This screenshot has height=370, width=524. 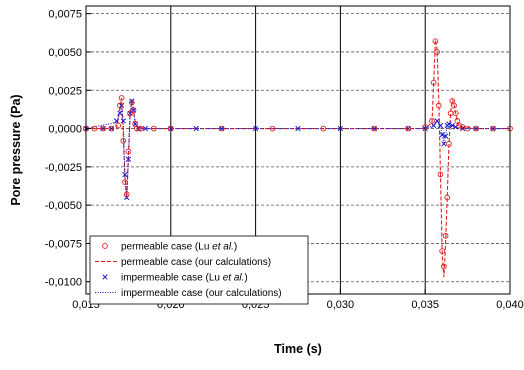 What do you see at coordinates (65, 91) in the screenshot?
I see `y-tick-label: 0,0025` at bounding box center [65, 91].